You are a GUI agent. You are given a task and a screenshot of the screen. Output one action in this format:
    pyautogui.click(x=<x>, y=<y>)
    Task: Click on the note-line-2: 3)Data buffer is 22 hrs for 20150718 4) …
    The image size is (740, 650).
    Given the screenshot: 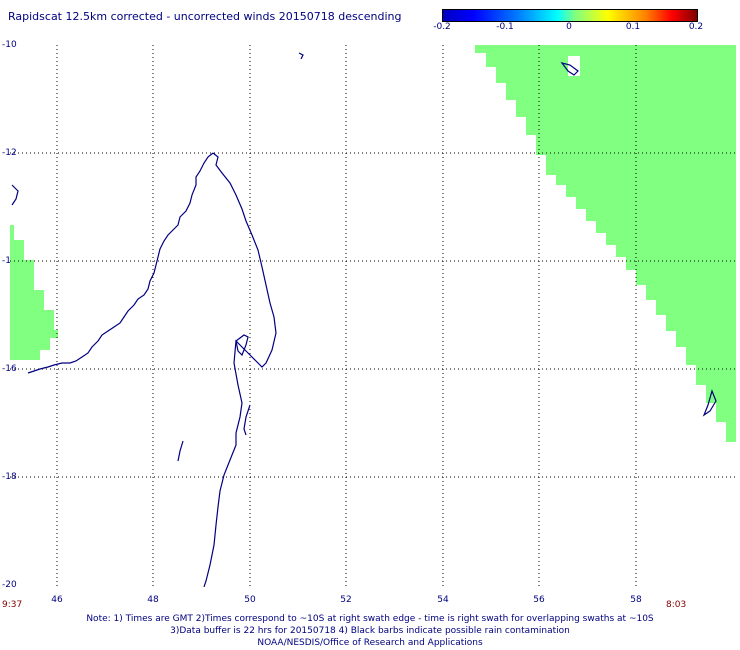 What is the action you would take?
    pyautogui.click(x=370, y=631)
    